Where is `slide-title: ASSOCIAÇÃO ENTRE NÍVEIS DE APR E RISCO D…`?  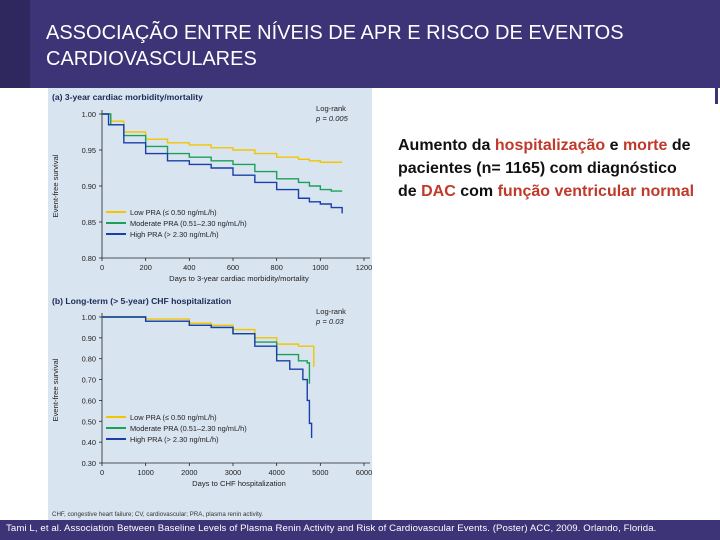 slide-title: ASSOCIAÇÃO ENTRE NÍVEIS DE APR E RISCO D… is located at coordinates (335, 46).